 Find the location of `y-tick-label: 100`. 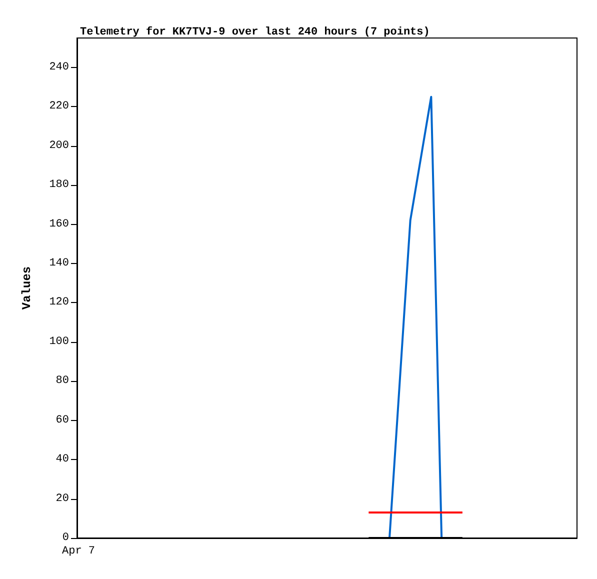

y-tick-label: 100 is located at coordinates (59, 342).